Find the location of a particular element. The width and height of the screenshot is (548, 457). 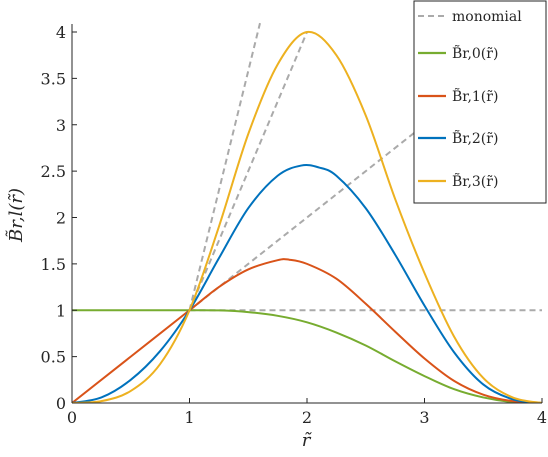

y-tick-label: 3 is located at coordinates (61, 125).